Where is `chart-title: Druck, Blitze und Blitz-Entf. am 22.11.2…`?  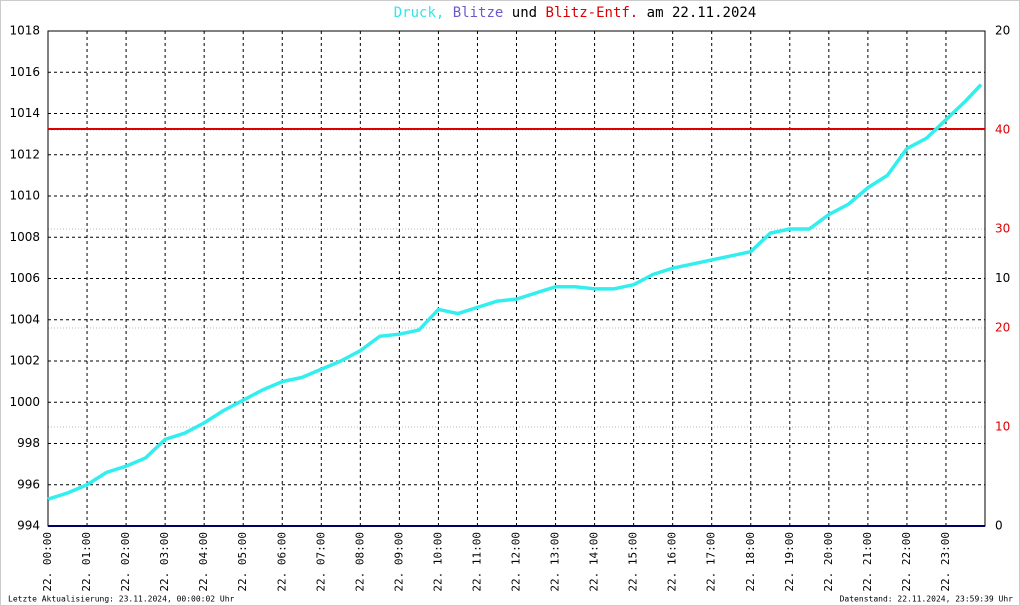
chart-title: Druck, Blitze und Blitz-Entf. am 22.11.2… is located at coordinates (575, 13).